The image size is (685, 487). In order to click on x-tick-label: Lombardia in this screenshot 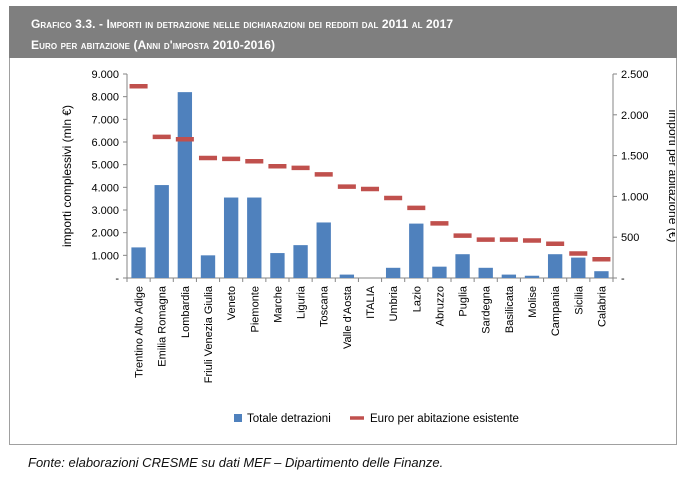, I will do `click(186, 311)`.